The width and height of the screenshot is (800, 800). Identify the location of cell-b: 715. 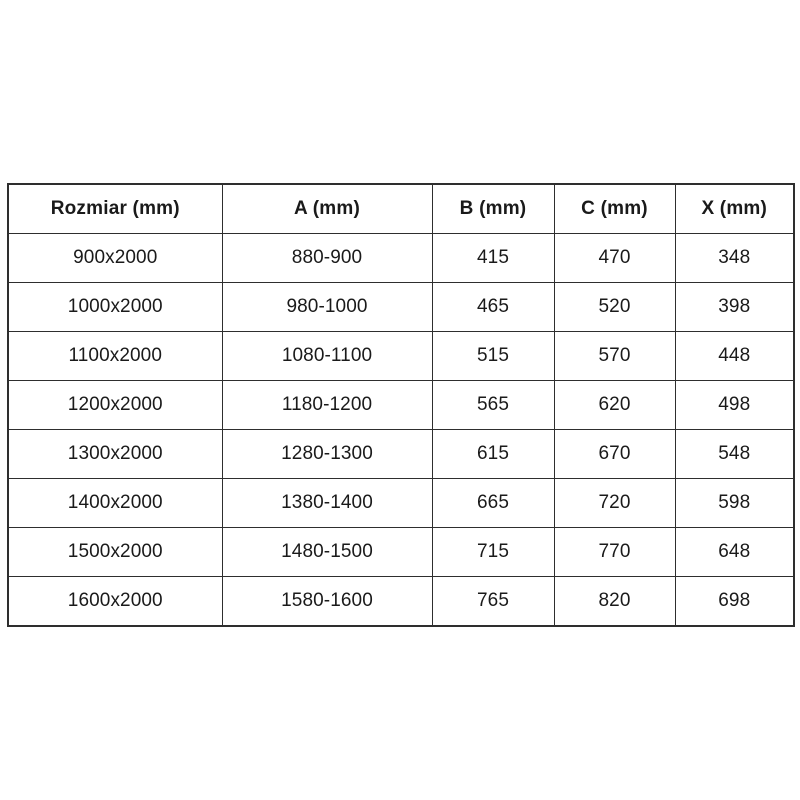
(493, 552).